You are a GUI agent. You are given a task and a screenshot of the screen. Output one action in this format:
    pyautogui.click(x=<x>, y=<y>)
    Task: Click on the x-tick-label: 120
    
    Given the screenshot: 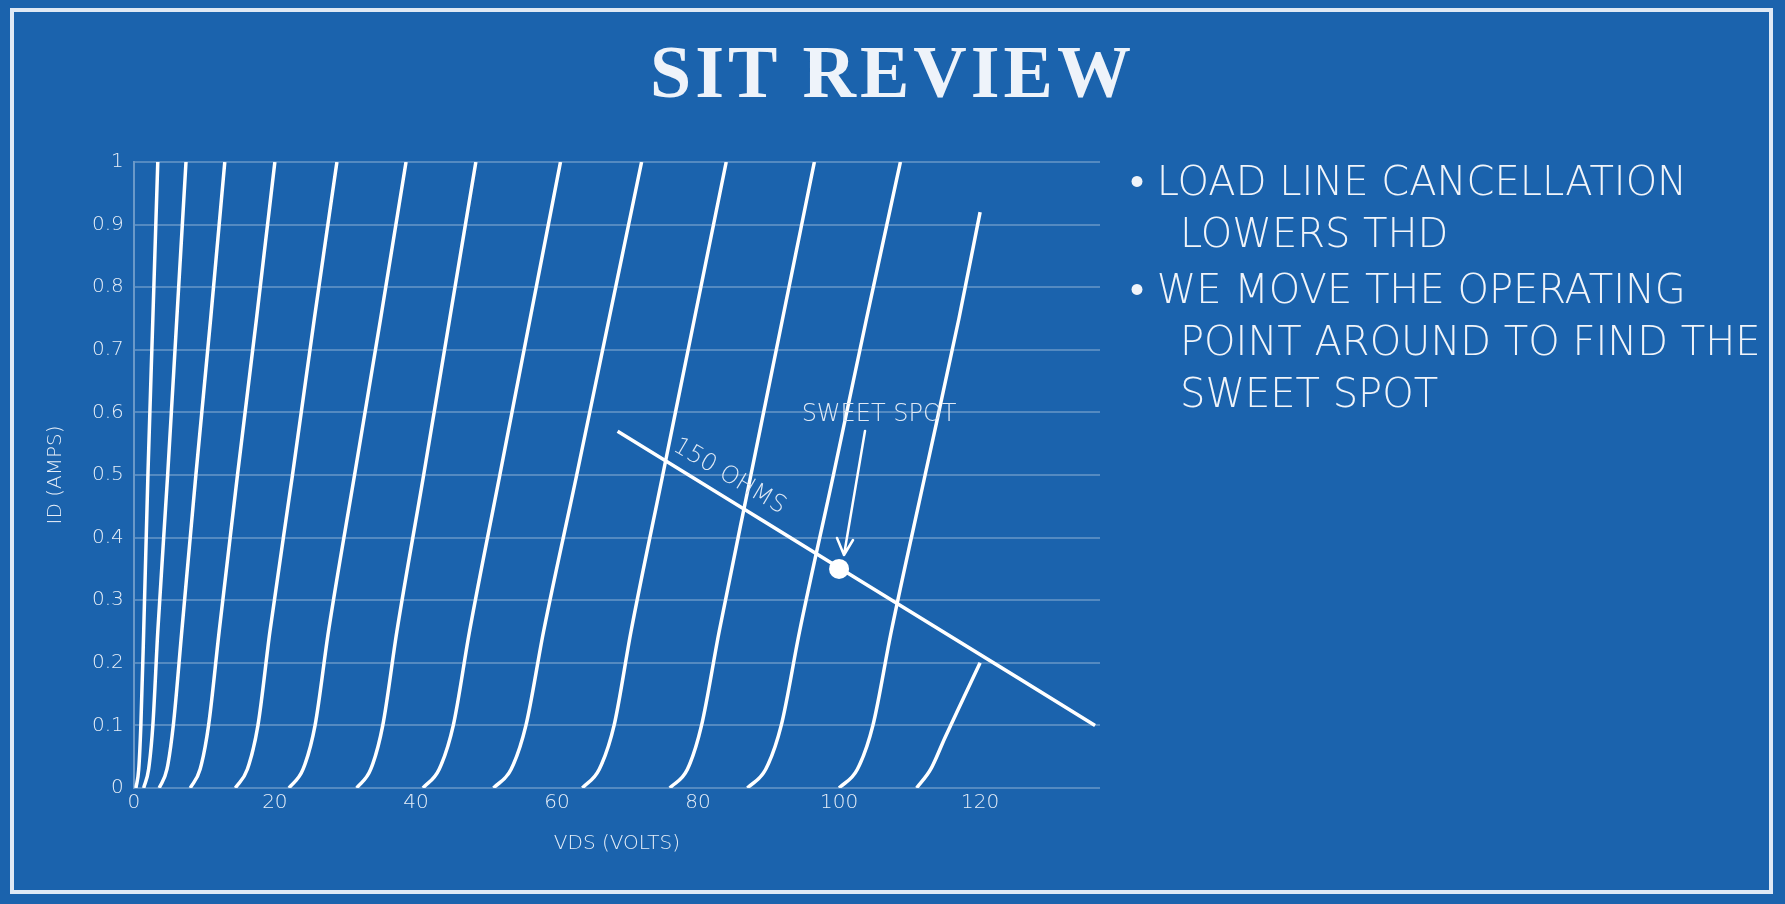 What is the action you would take?
    pyautogui.click(x=980, y=801)
    